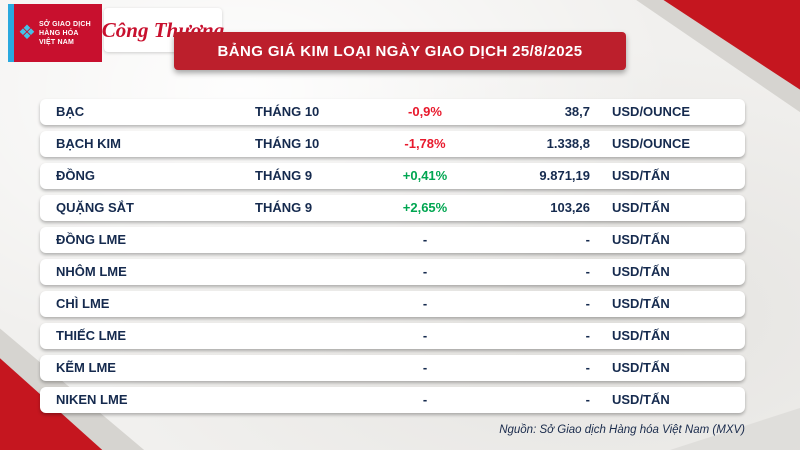 The width and height of the screenshot is (800, 450). I want to click on commodity-name: NHÔM LME, so click(91, 271).